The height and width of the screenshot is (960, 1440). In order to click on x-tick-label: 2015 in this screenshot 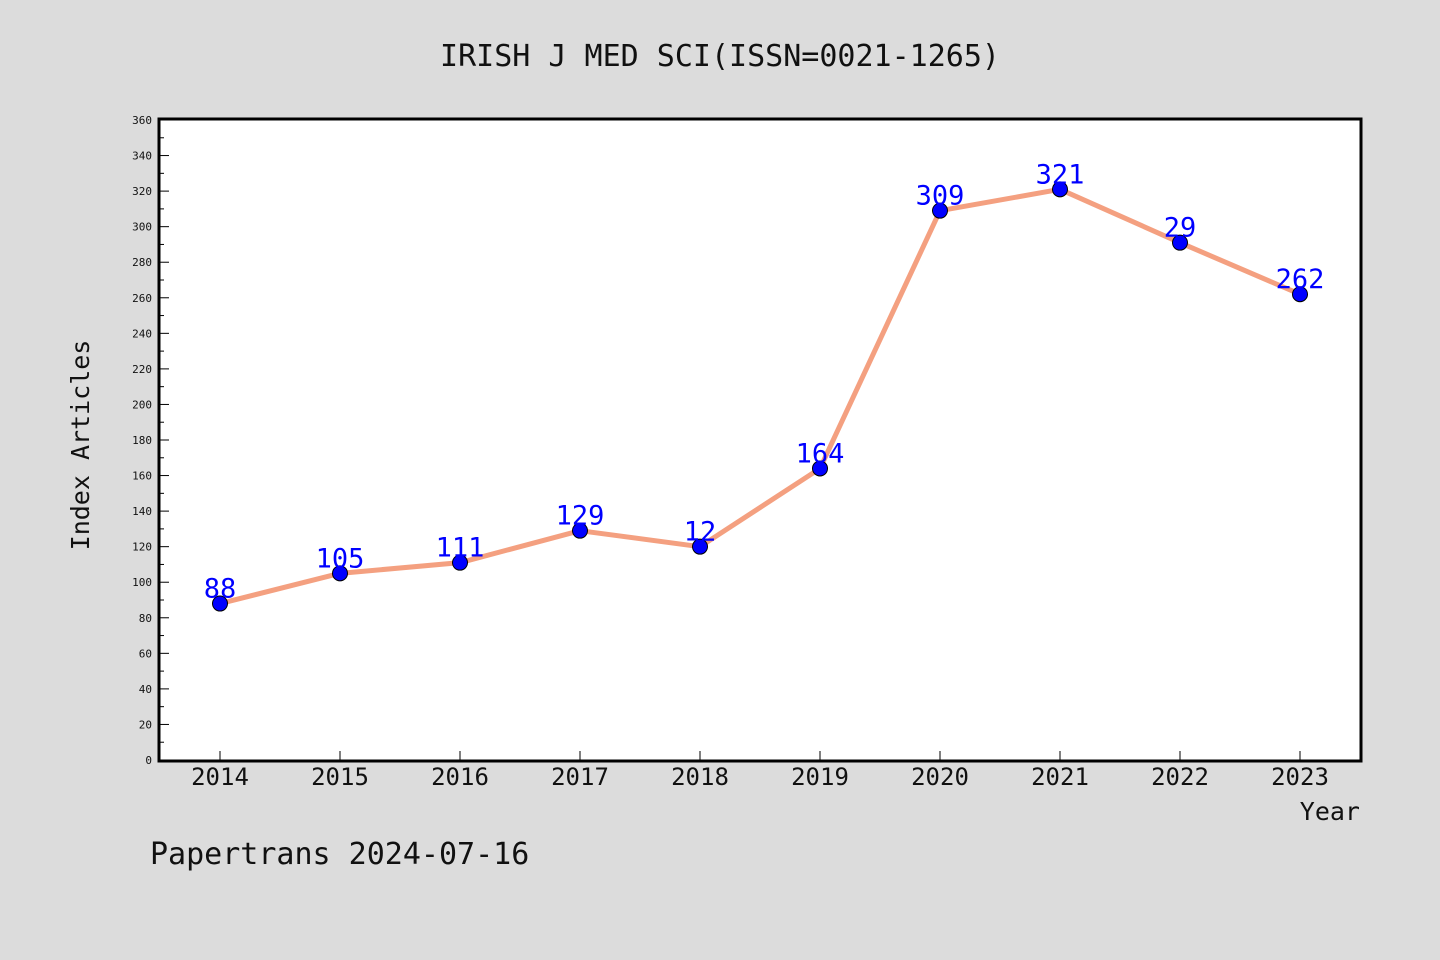, I will do `click(340, 777)`.